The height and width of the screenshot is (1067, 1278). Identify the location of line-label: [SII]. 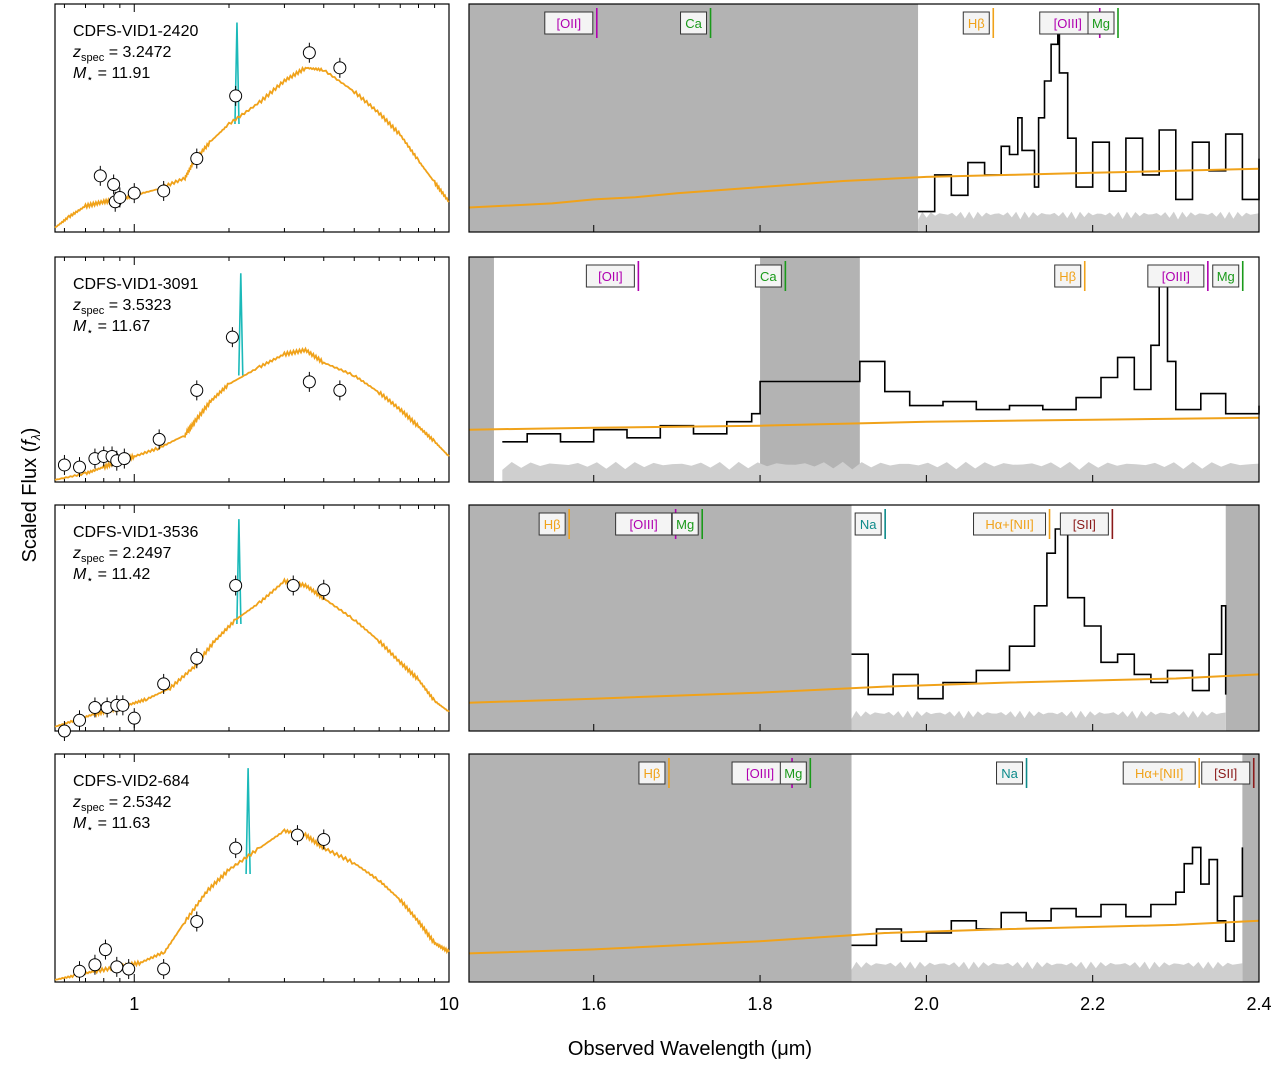
(1086, 524).